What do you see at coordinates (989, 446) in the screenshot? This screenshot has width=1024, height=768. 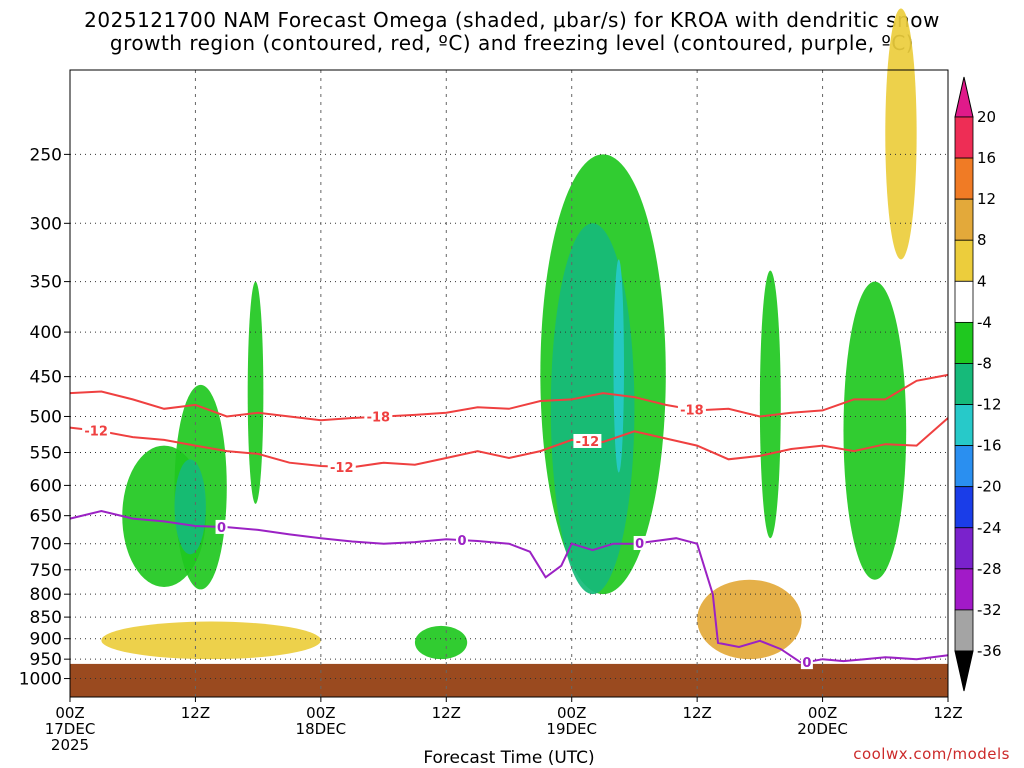 I see `colorbar-label: -16` at bounding box center [989, 446].